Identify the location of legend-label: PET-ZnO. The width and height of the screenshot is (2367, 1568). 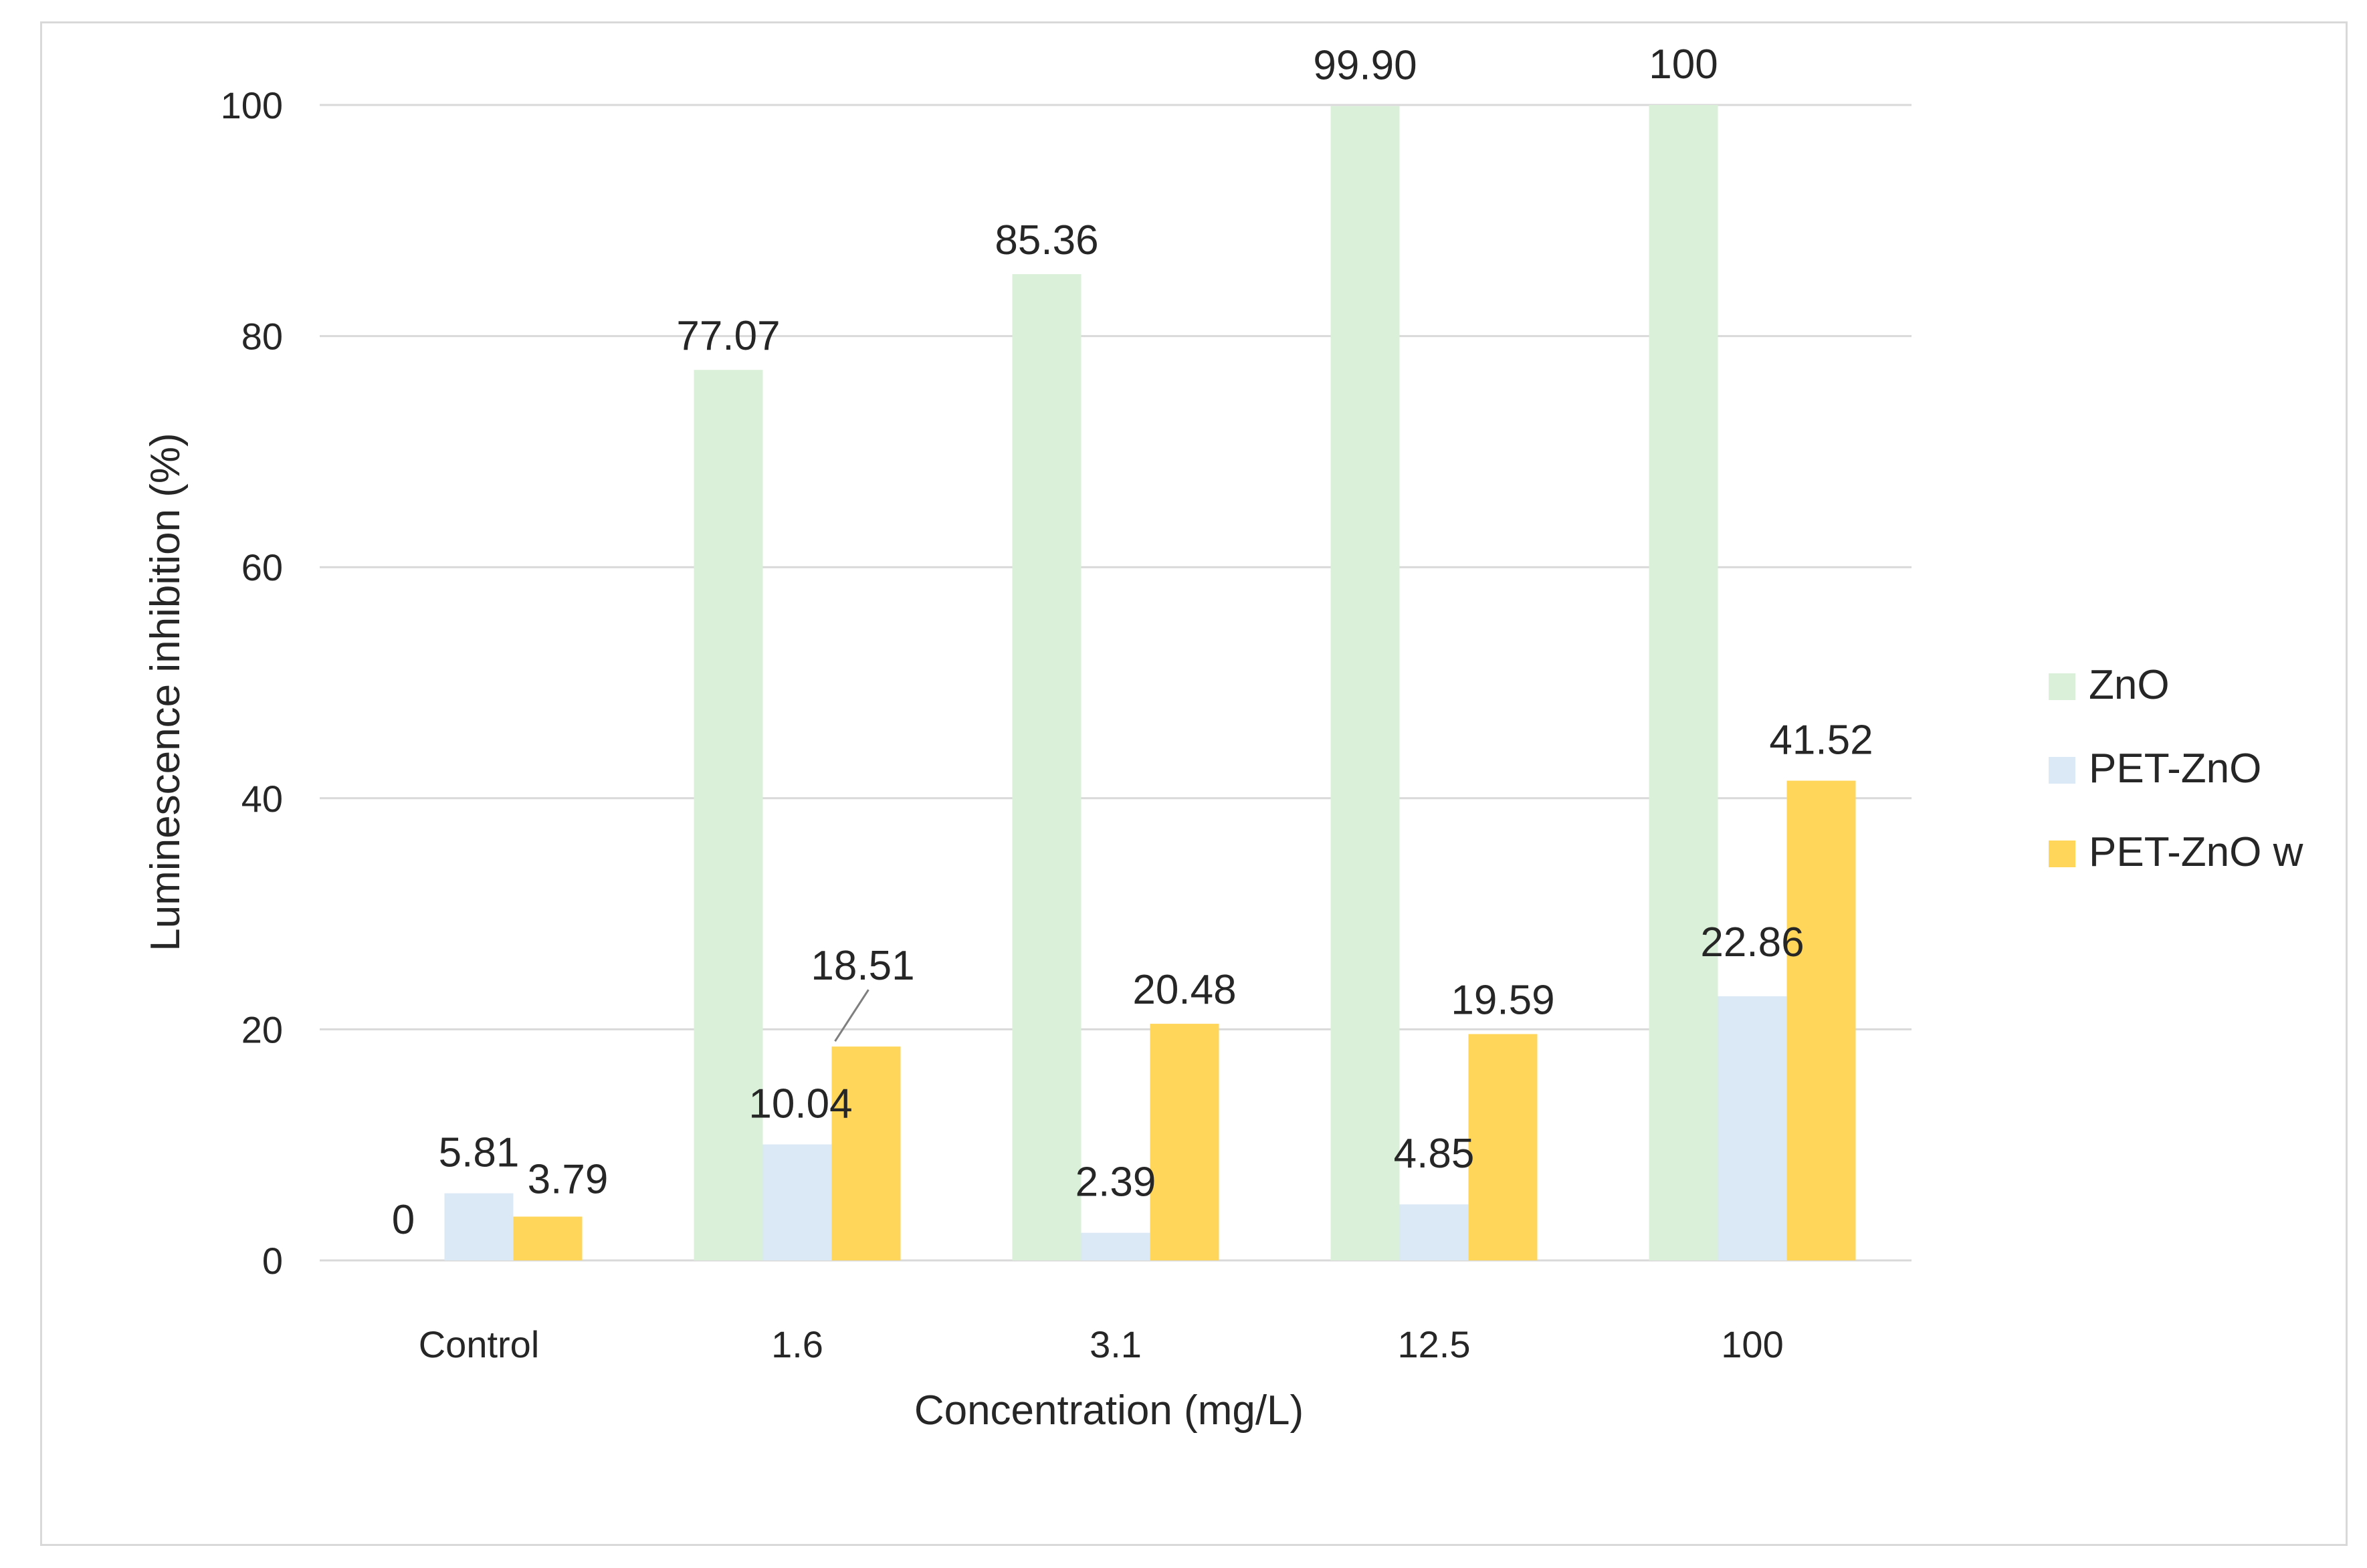
(2175, 769).